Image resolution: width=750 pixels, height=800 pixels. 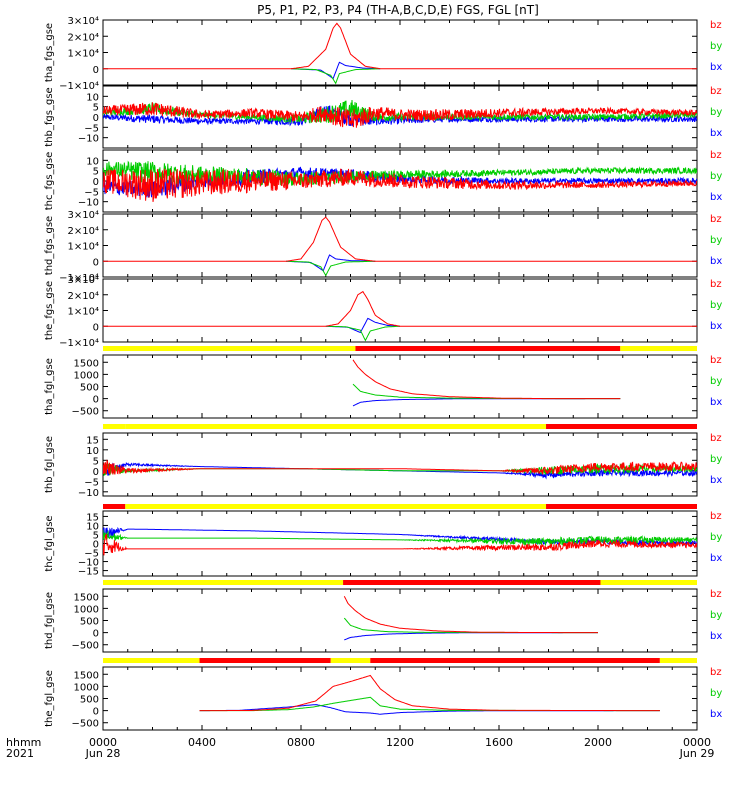 I want to click on x-tick-label: 1600, so click(x=499, y=742).